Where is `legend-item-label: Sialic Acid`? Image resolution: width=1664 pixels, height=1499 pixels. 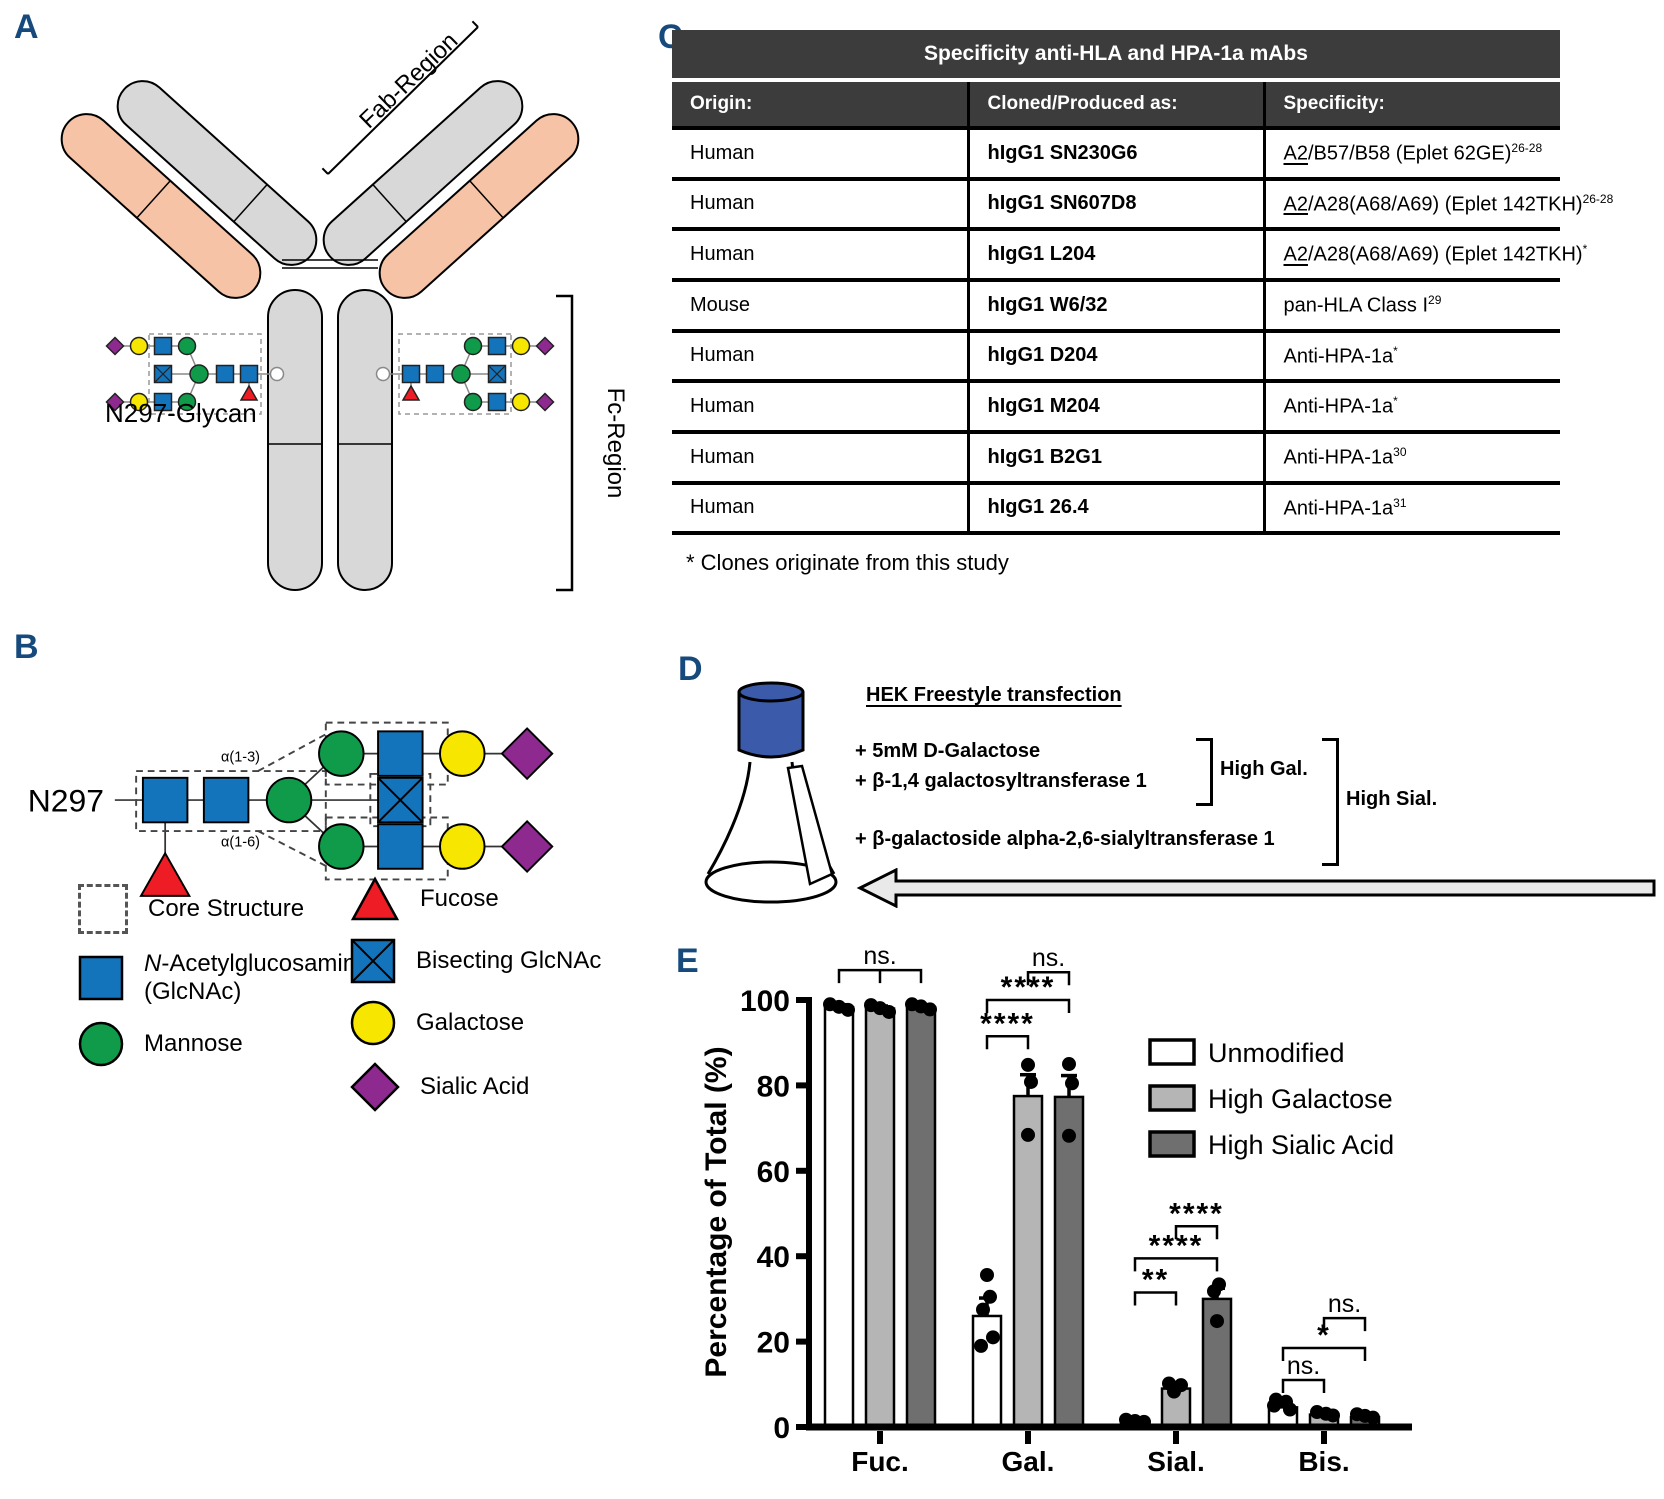 legend-item-label: Sialic Acid is located at coordinates (475, 1087).